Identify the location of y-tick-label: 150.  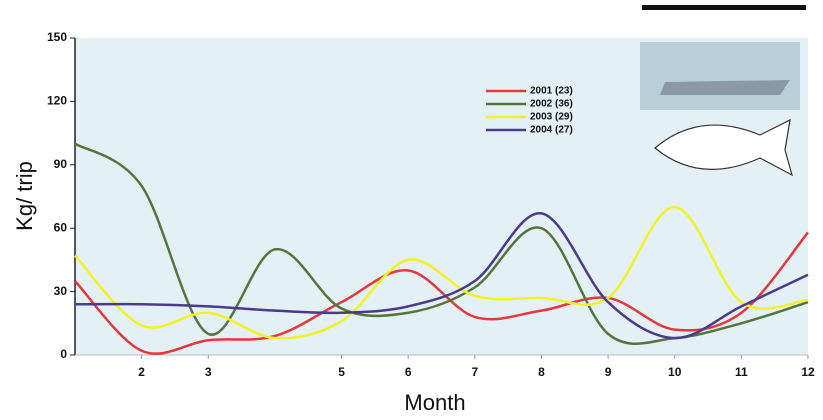
(57, 37).